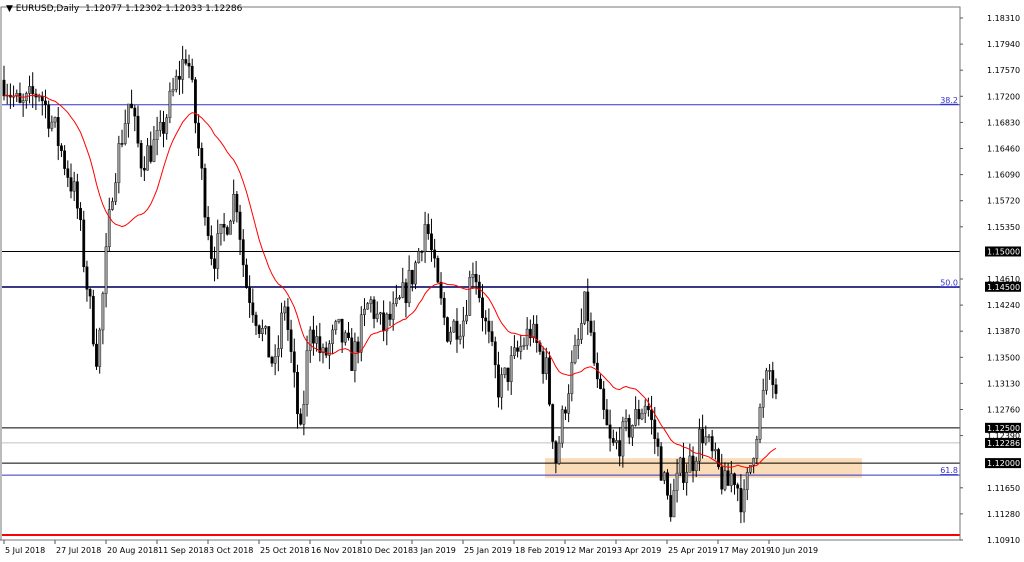 The image size is (1024, 562). What do you see at coordinates (540, 550) in the screenshot?
I see `time-tick-label: 18 Feb 2019` at bounding box center [540, 550].